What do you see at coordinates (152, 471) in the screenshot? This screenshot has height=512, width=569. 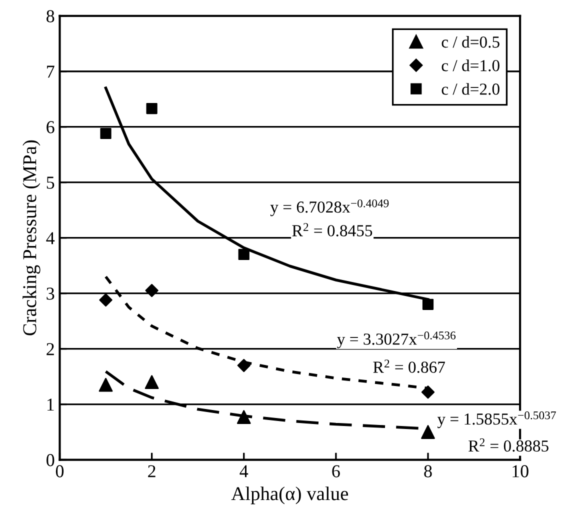 I see `x-tick-label: 2` at bounding box center [152, 471].